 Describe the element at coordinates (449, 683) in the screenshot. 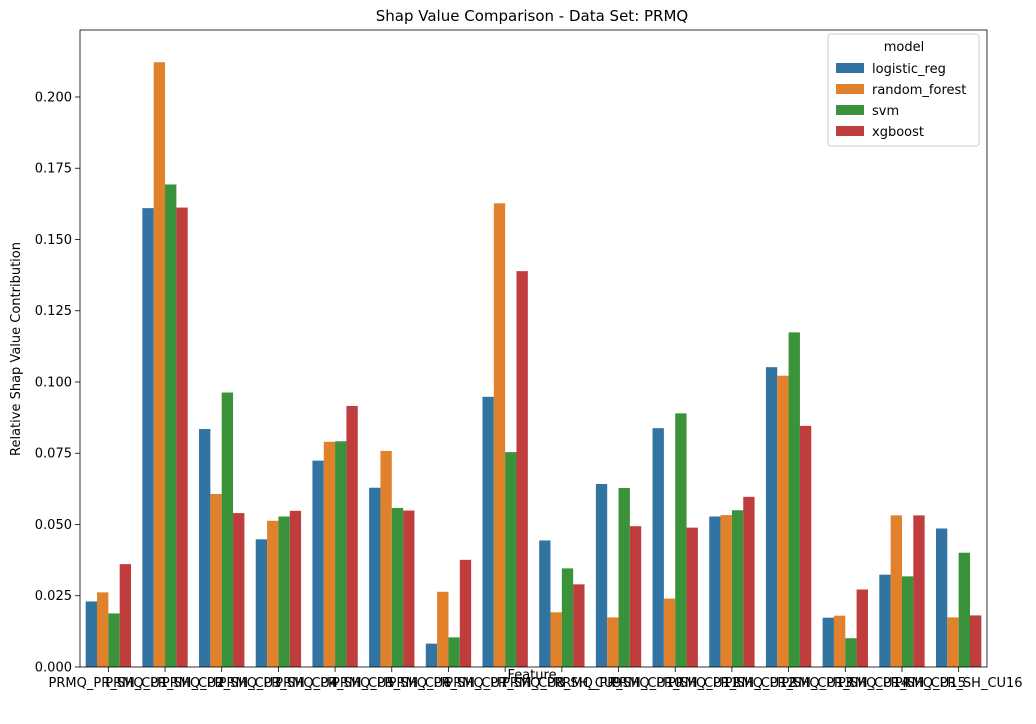

I see `x-tick-label: PRMQ_PR_SH_CU7` at that location.